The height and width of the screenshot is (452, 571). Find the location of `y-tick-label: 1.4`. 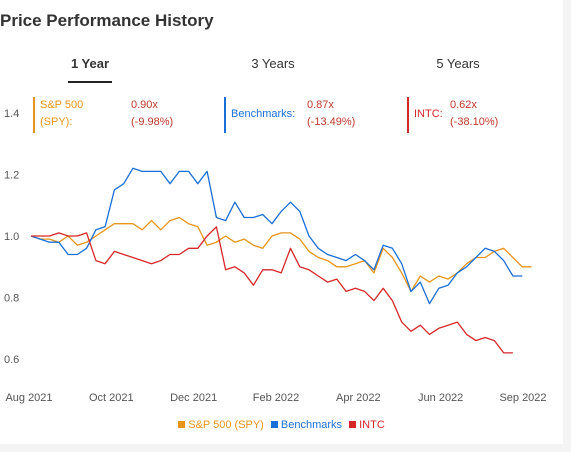

y-tick-label: 1.4 is located at coordinates (11, 114).